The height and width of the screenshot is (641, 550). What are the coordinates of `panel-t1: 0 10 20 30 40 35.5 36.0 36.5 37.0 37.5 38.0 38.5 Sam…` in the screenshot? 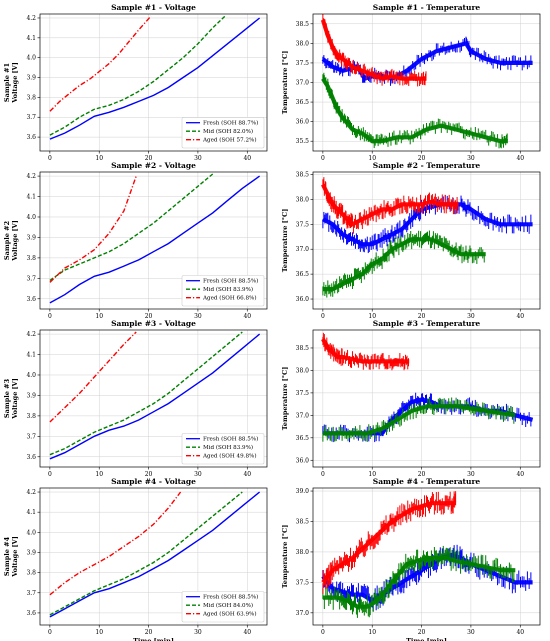 It's located at (411, 82).